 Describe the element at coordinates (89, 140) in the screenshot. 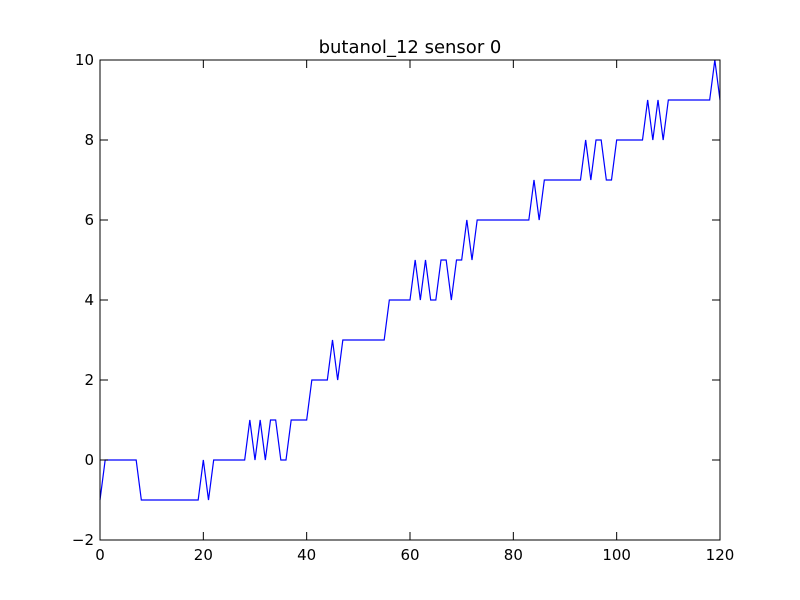

I see `y-tick-label: 8` at that location.